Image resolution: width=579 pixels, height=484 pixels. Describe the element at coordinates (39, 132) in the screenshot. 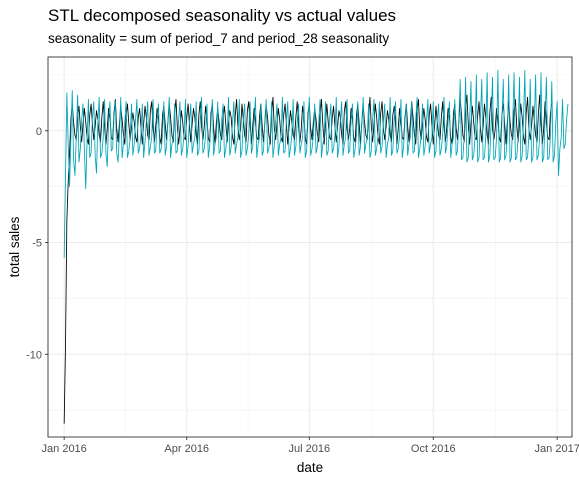

I see `y-tick-label: 0` at that location.